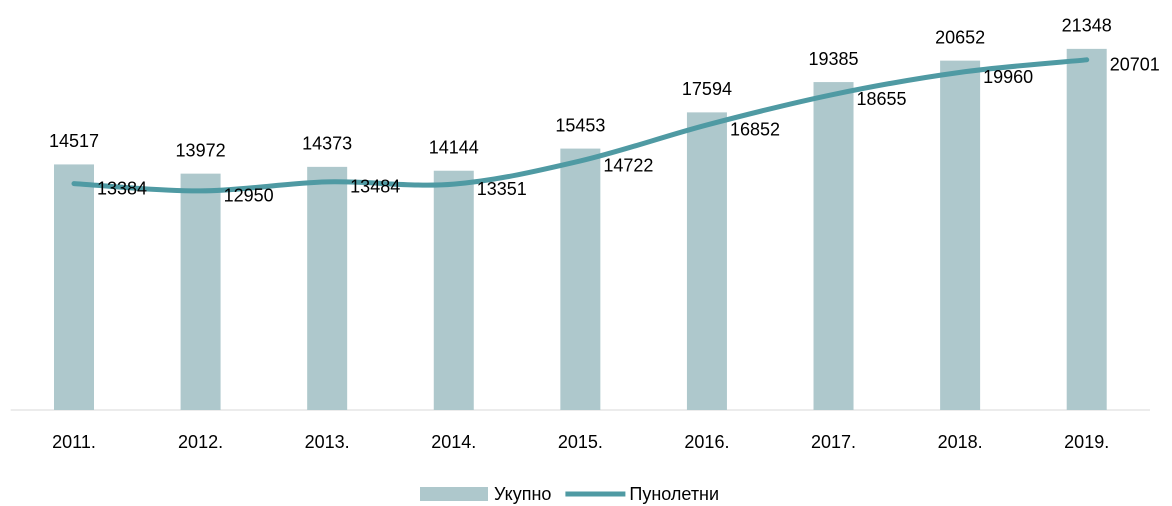 Image resolution: width=1172 pixels, height=506 pixels. Describe the element at coordinates (882, 99) in the screenshot. I see `data-label: 18655` at that location.